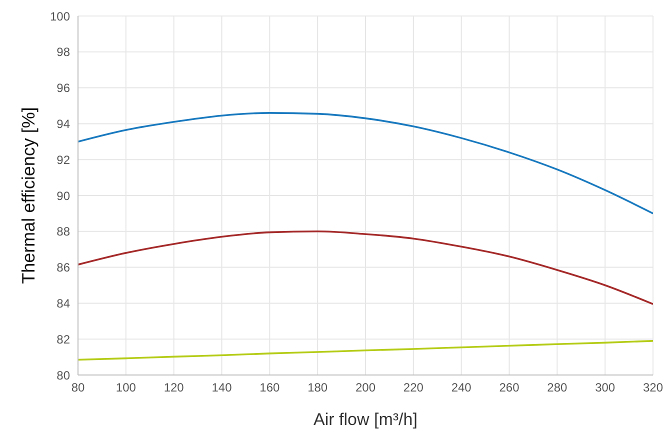 The height and width of the screenshot is (443, 669). Describe the element at coordinates (605, 387) in the screenshot. I see `x-tick-label: 300` at that location.